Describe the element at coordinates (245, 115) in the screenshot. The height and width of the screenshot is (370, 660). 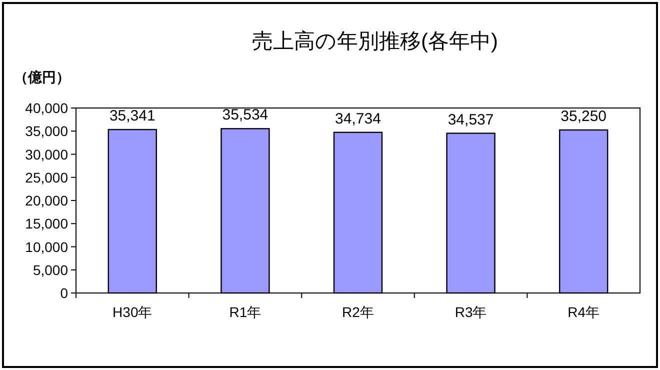
I see `data-label: 35,534` at that location.